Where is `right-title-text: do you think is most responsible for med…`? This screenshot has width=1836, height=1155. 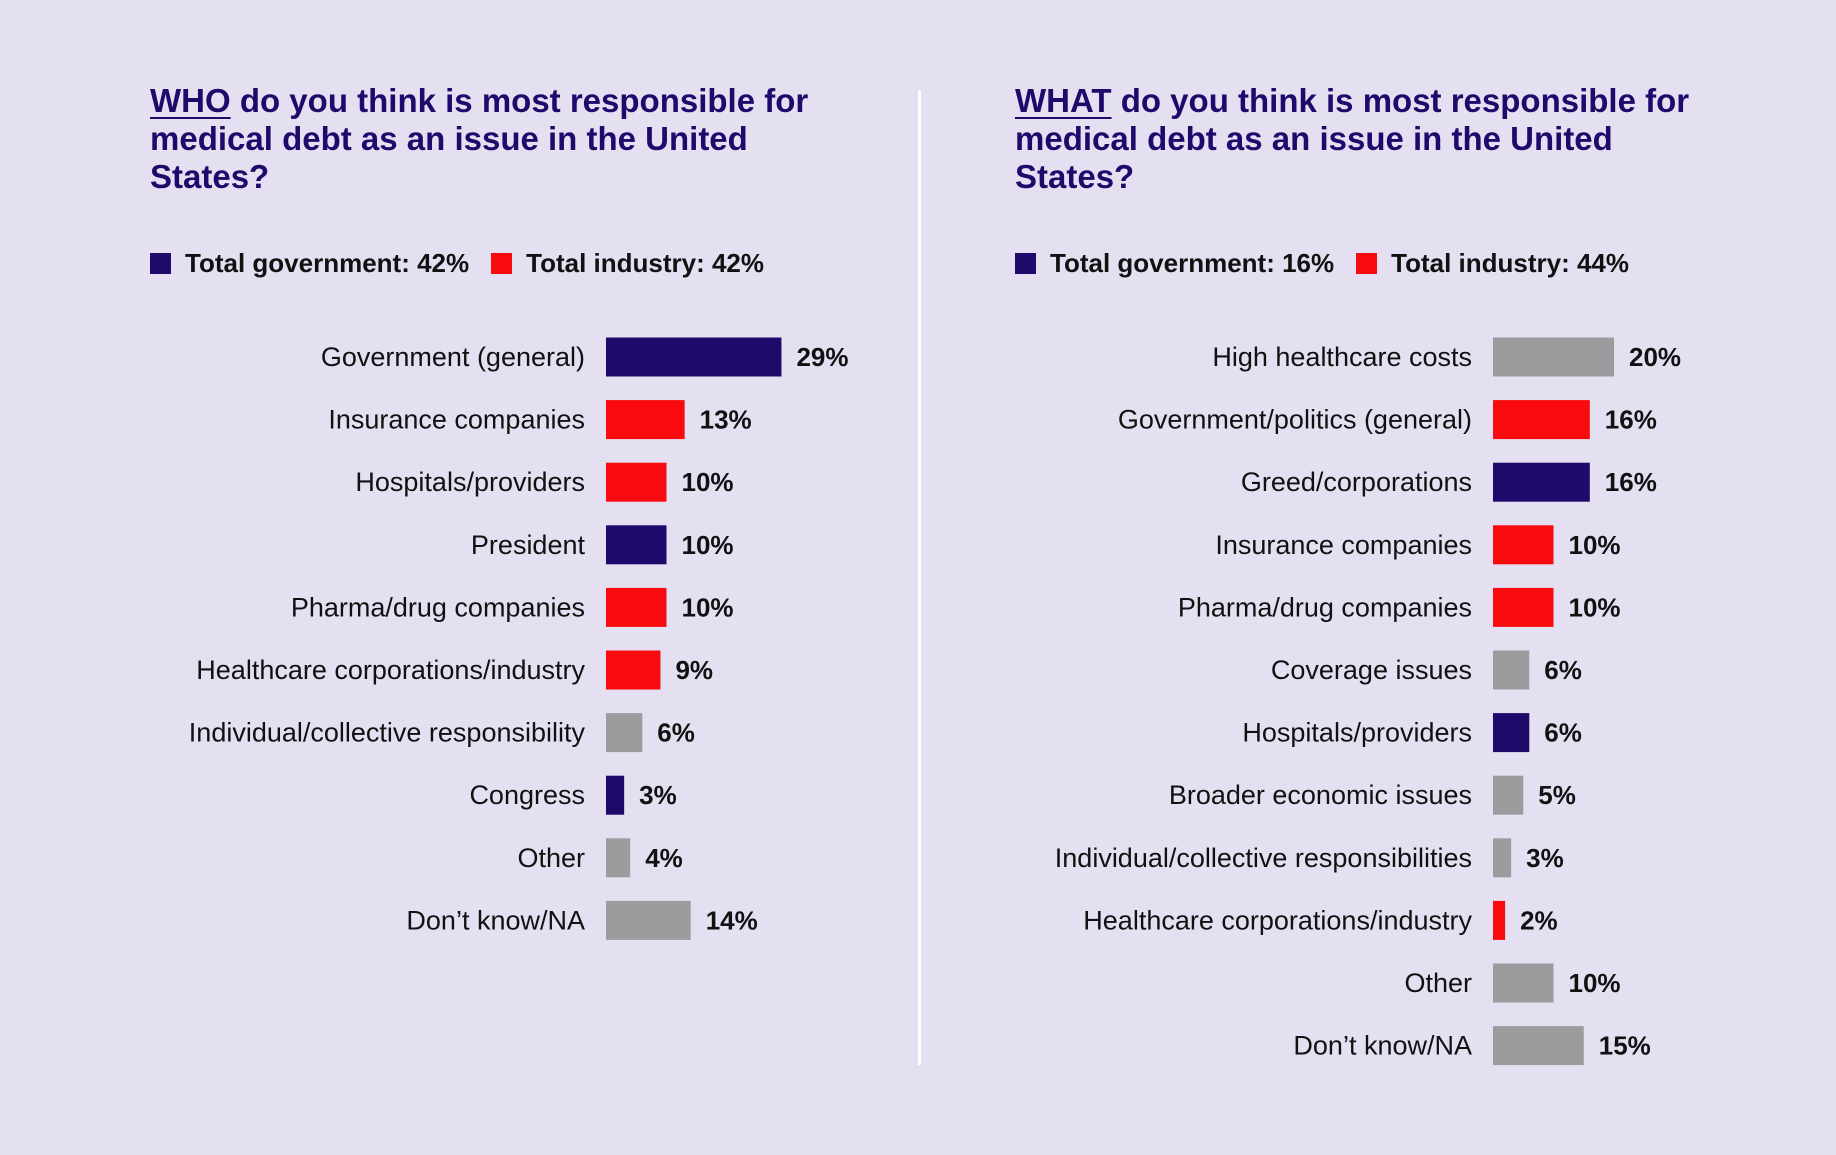
right-title-text: do you think is most responsible for med… is located at coordinates (1352, 138).